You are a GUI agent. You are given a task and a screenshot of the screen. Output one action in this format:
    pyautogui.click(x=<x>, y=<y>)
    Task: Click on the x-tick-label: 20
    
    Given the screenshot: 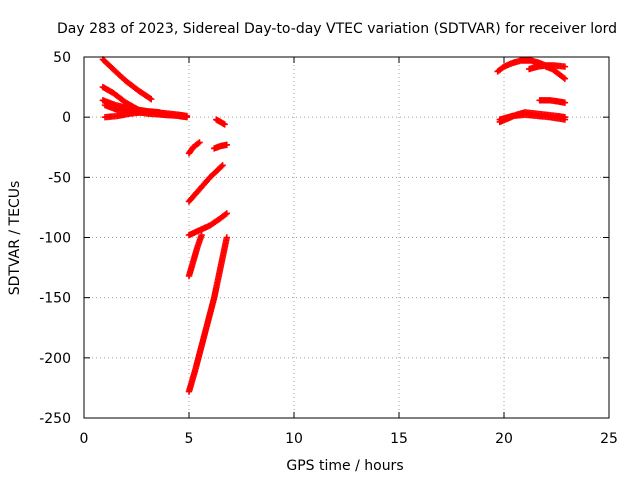 What is the action you would take?
    pyautogui.click(x=504, y=439)
    